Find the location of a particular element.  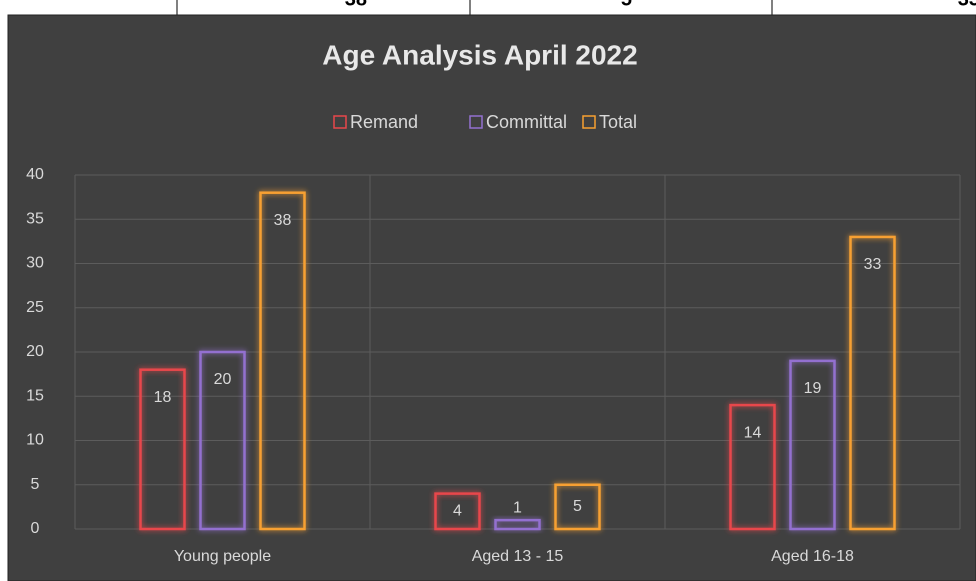

data-label: 19 is located at coordinates (813, 388).